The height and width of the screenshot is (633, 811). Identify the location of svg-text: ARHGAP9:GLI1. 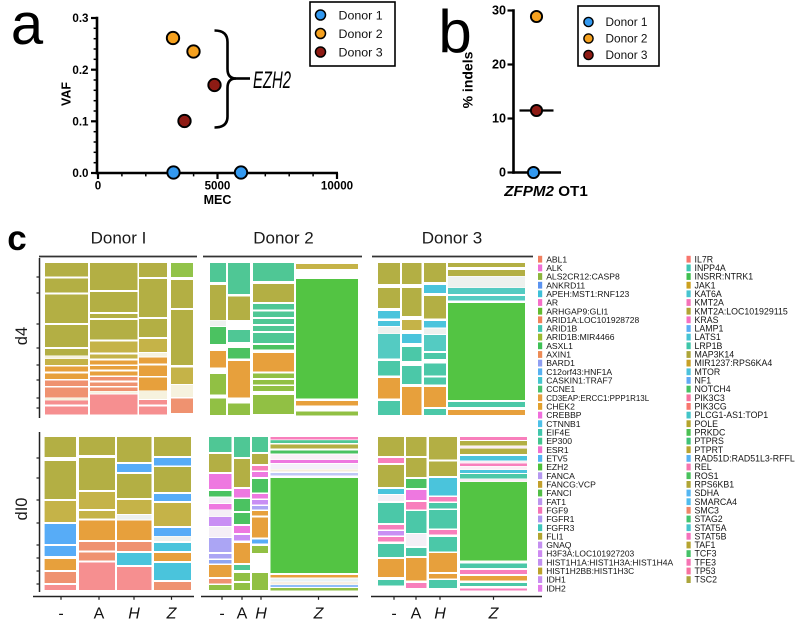
(577, 311).